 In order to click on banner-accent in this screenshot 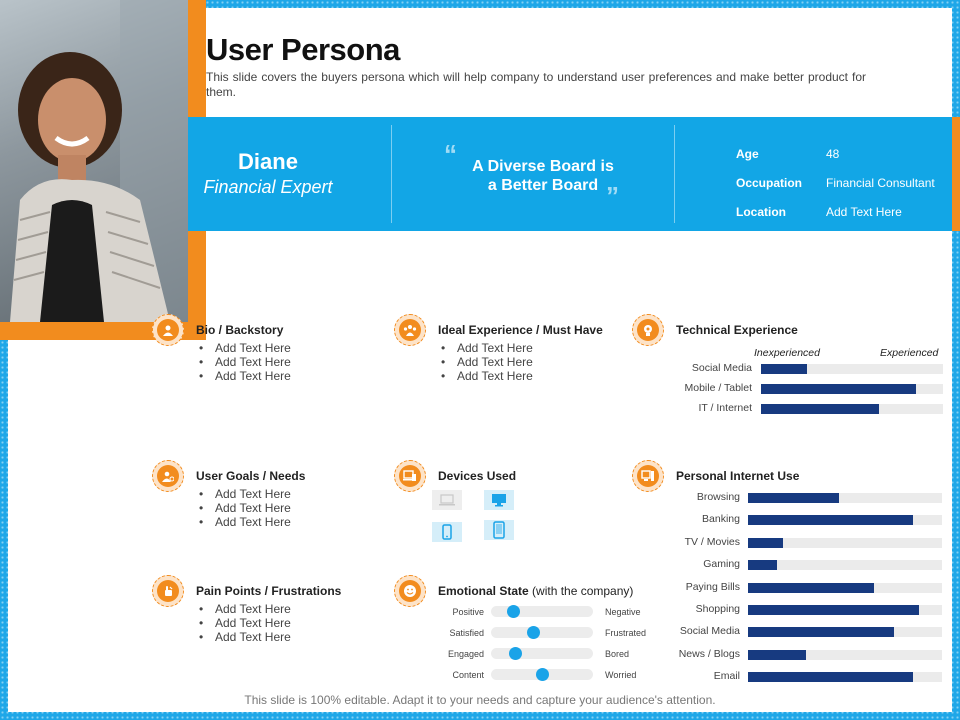, I will do `click(956, 174)`.